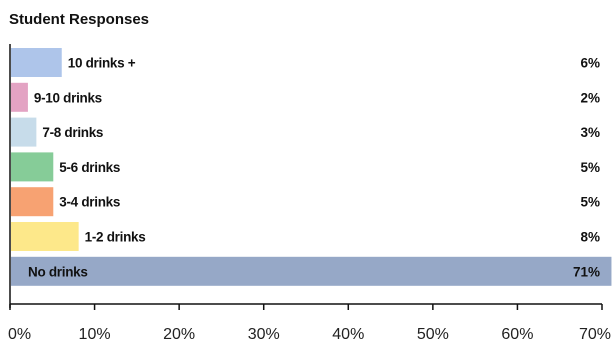 This screenshot has width=614, height=346. Describe the element at coordinates (590, 63) in the screenshot. I see `value-label-10-drinks: 6%` at that location.